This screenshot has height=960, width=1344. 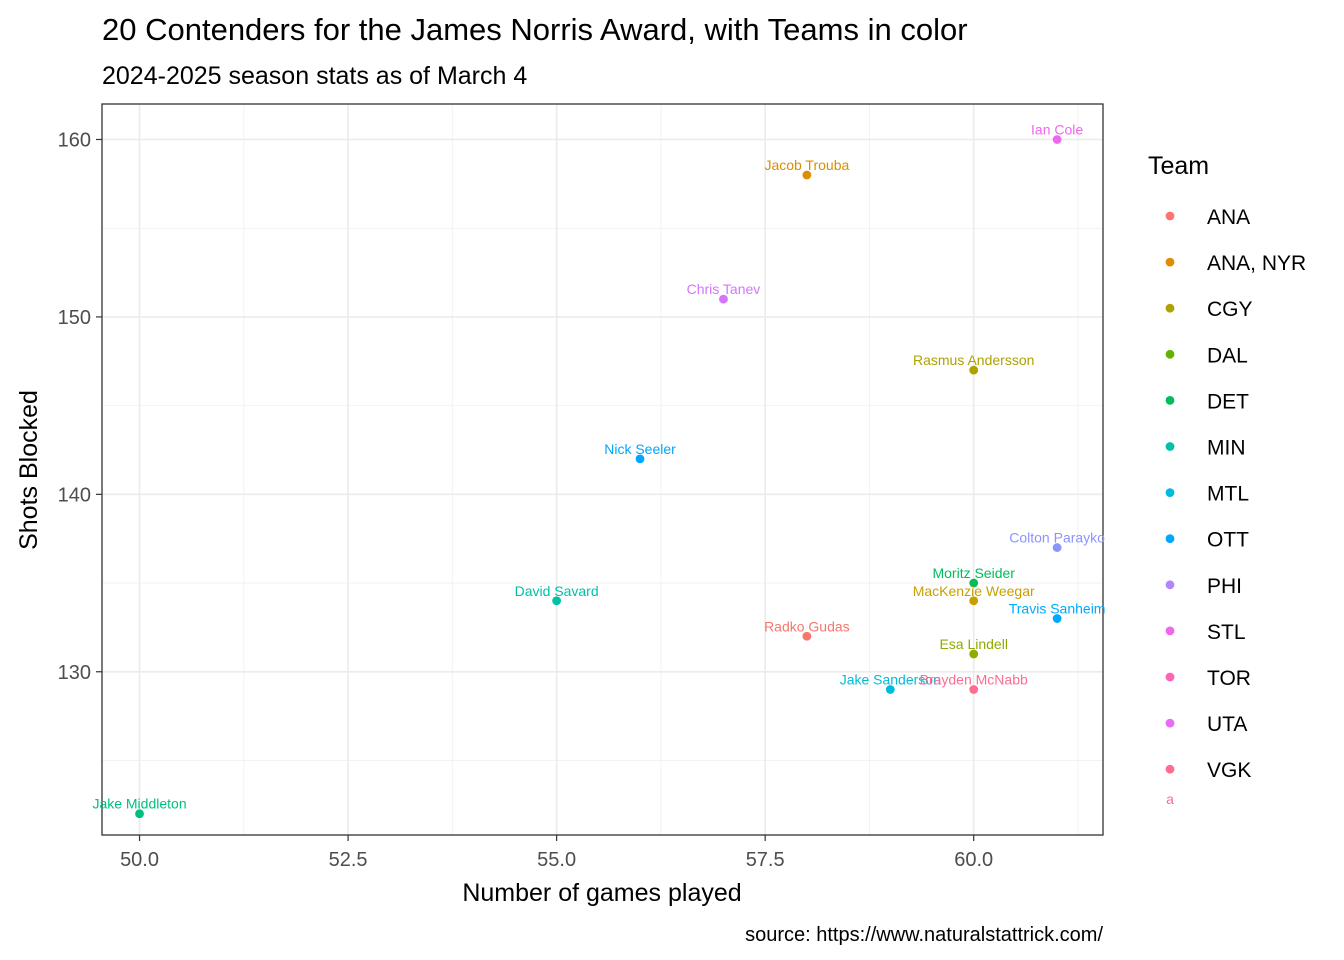 What do you see at coordinates (1226, 448) in the screenshot?
I see `legend-label: MIN` at bounding box center [1226, 448].